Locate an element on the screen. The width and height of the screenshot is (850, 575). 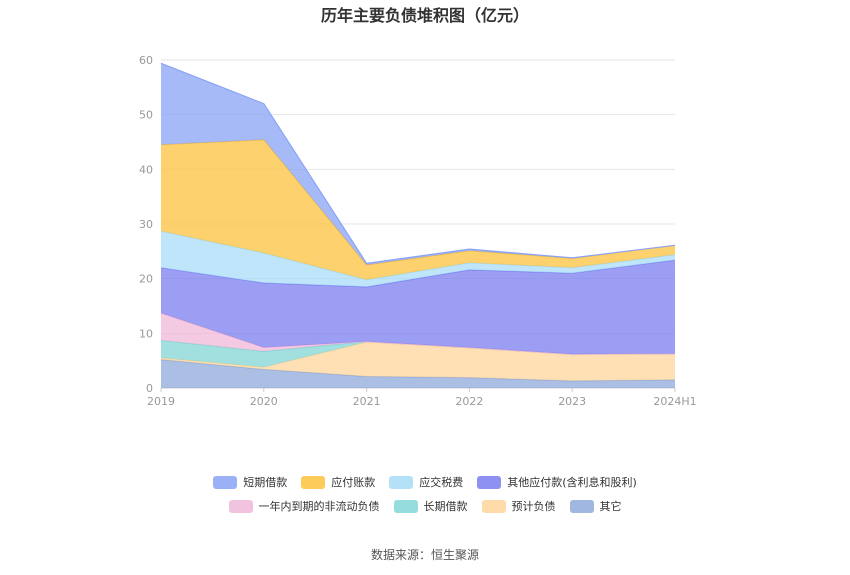
y-tick-label: 0 is located at coordinates (149, 388).